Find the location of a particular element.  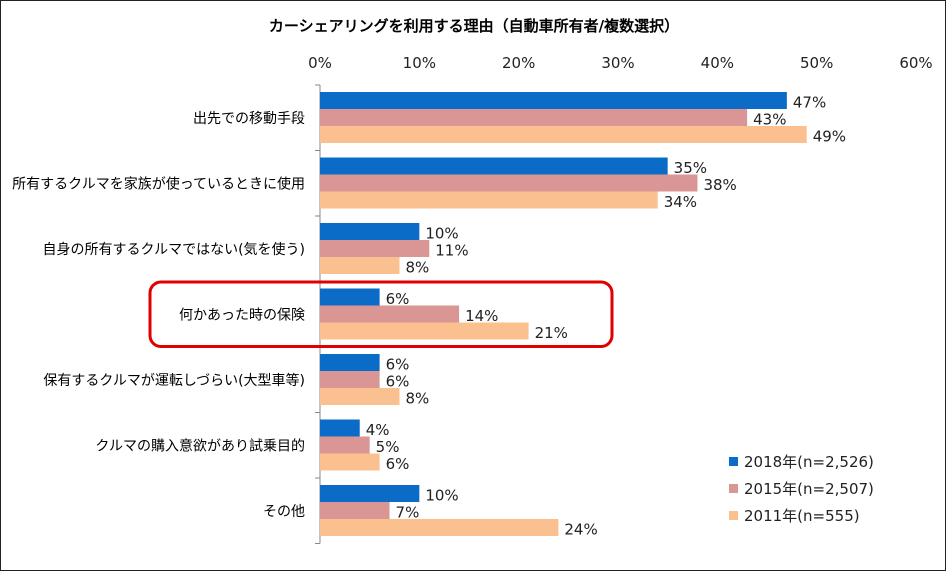

category-label: 所有するクルマを家族が使っているときに使用 is located at coordinates (158, 183).